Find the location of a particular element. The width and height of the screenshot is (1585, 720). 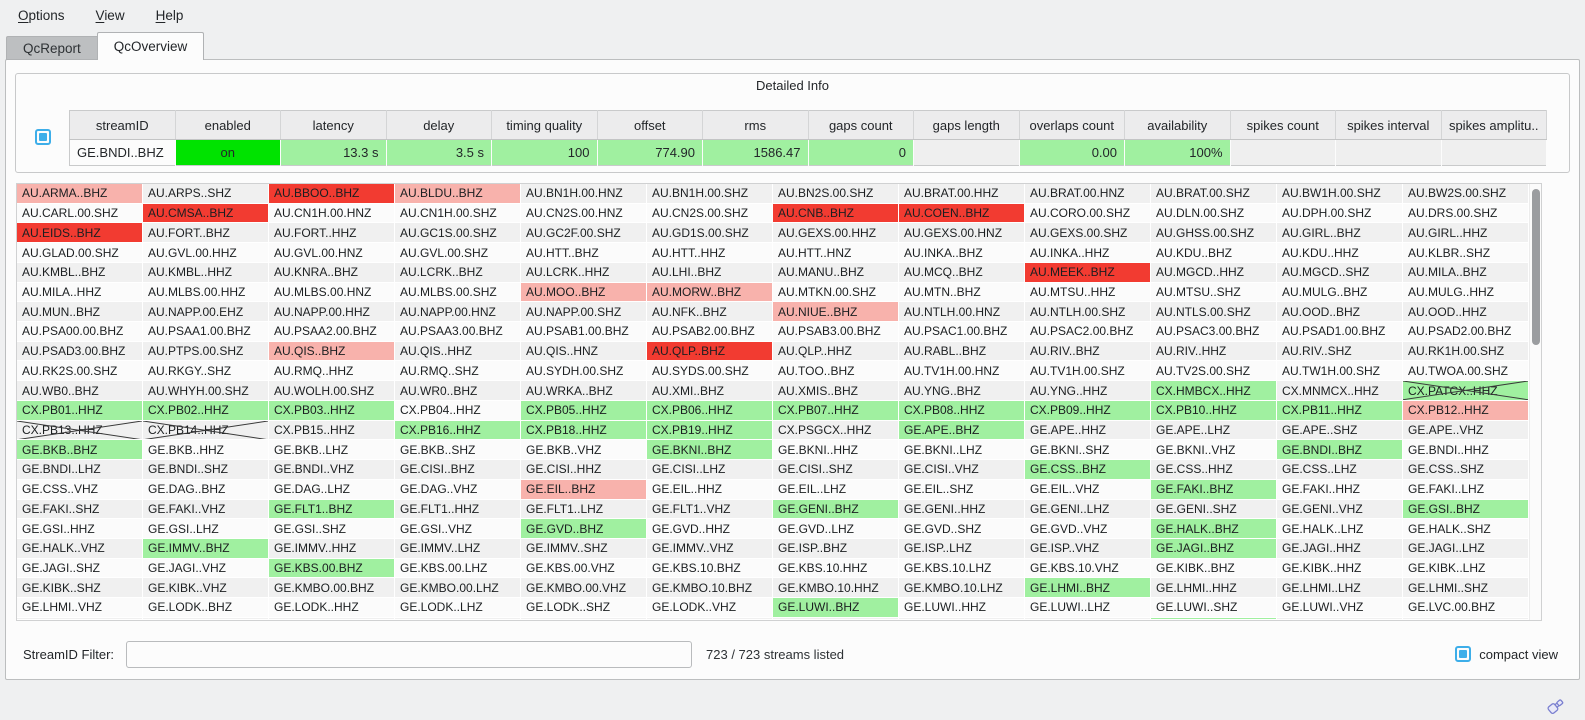

stream-cell: CX.PB05..HHZ is located at coordinates (584, 410).